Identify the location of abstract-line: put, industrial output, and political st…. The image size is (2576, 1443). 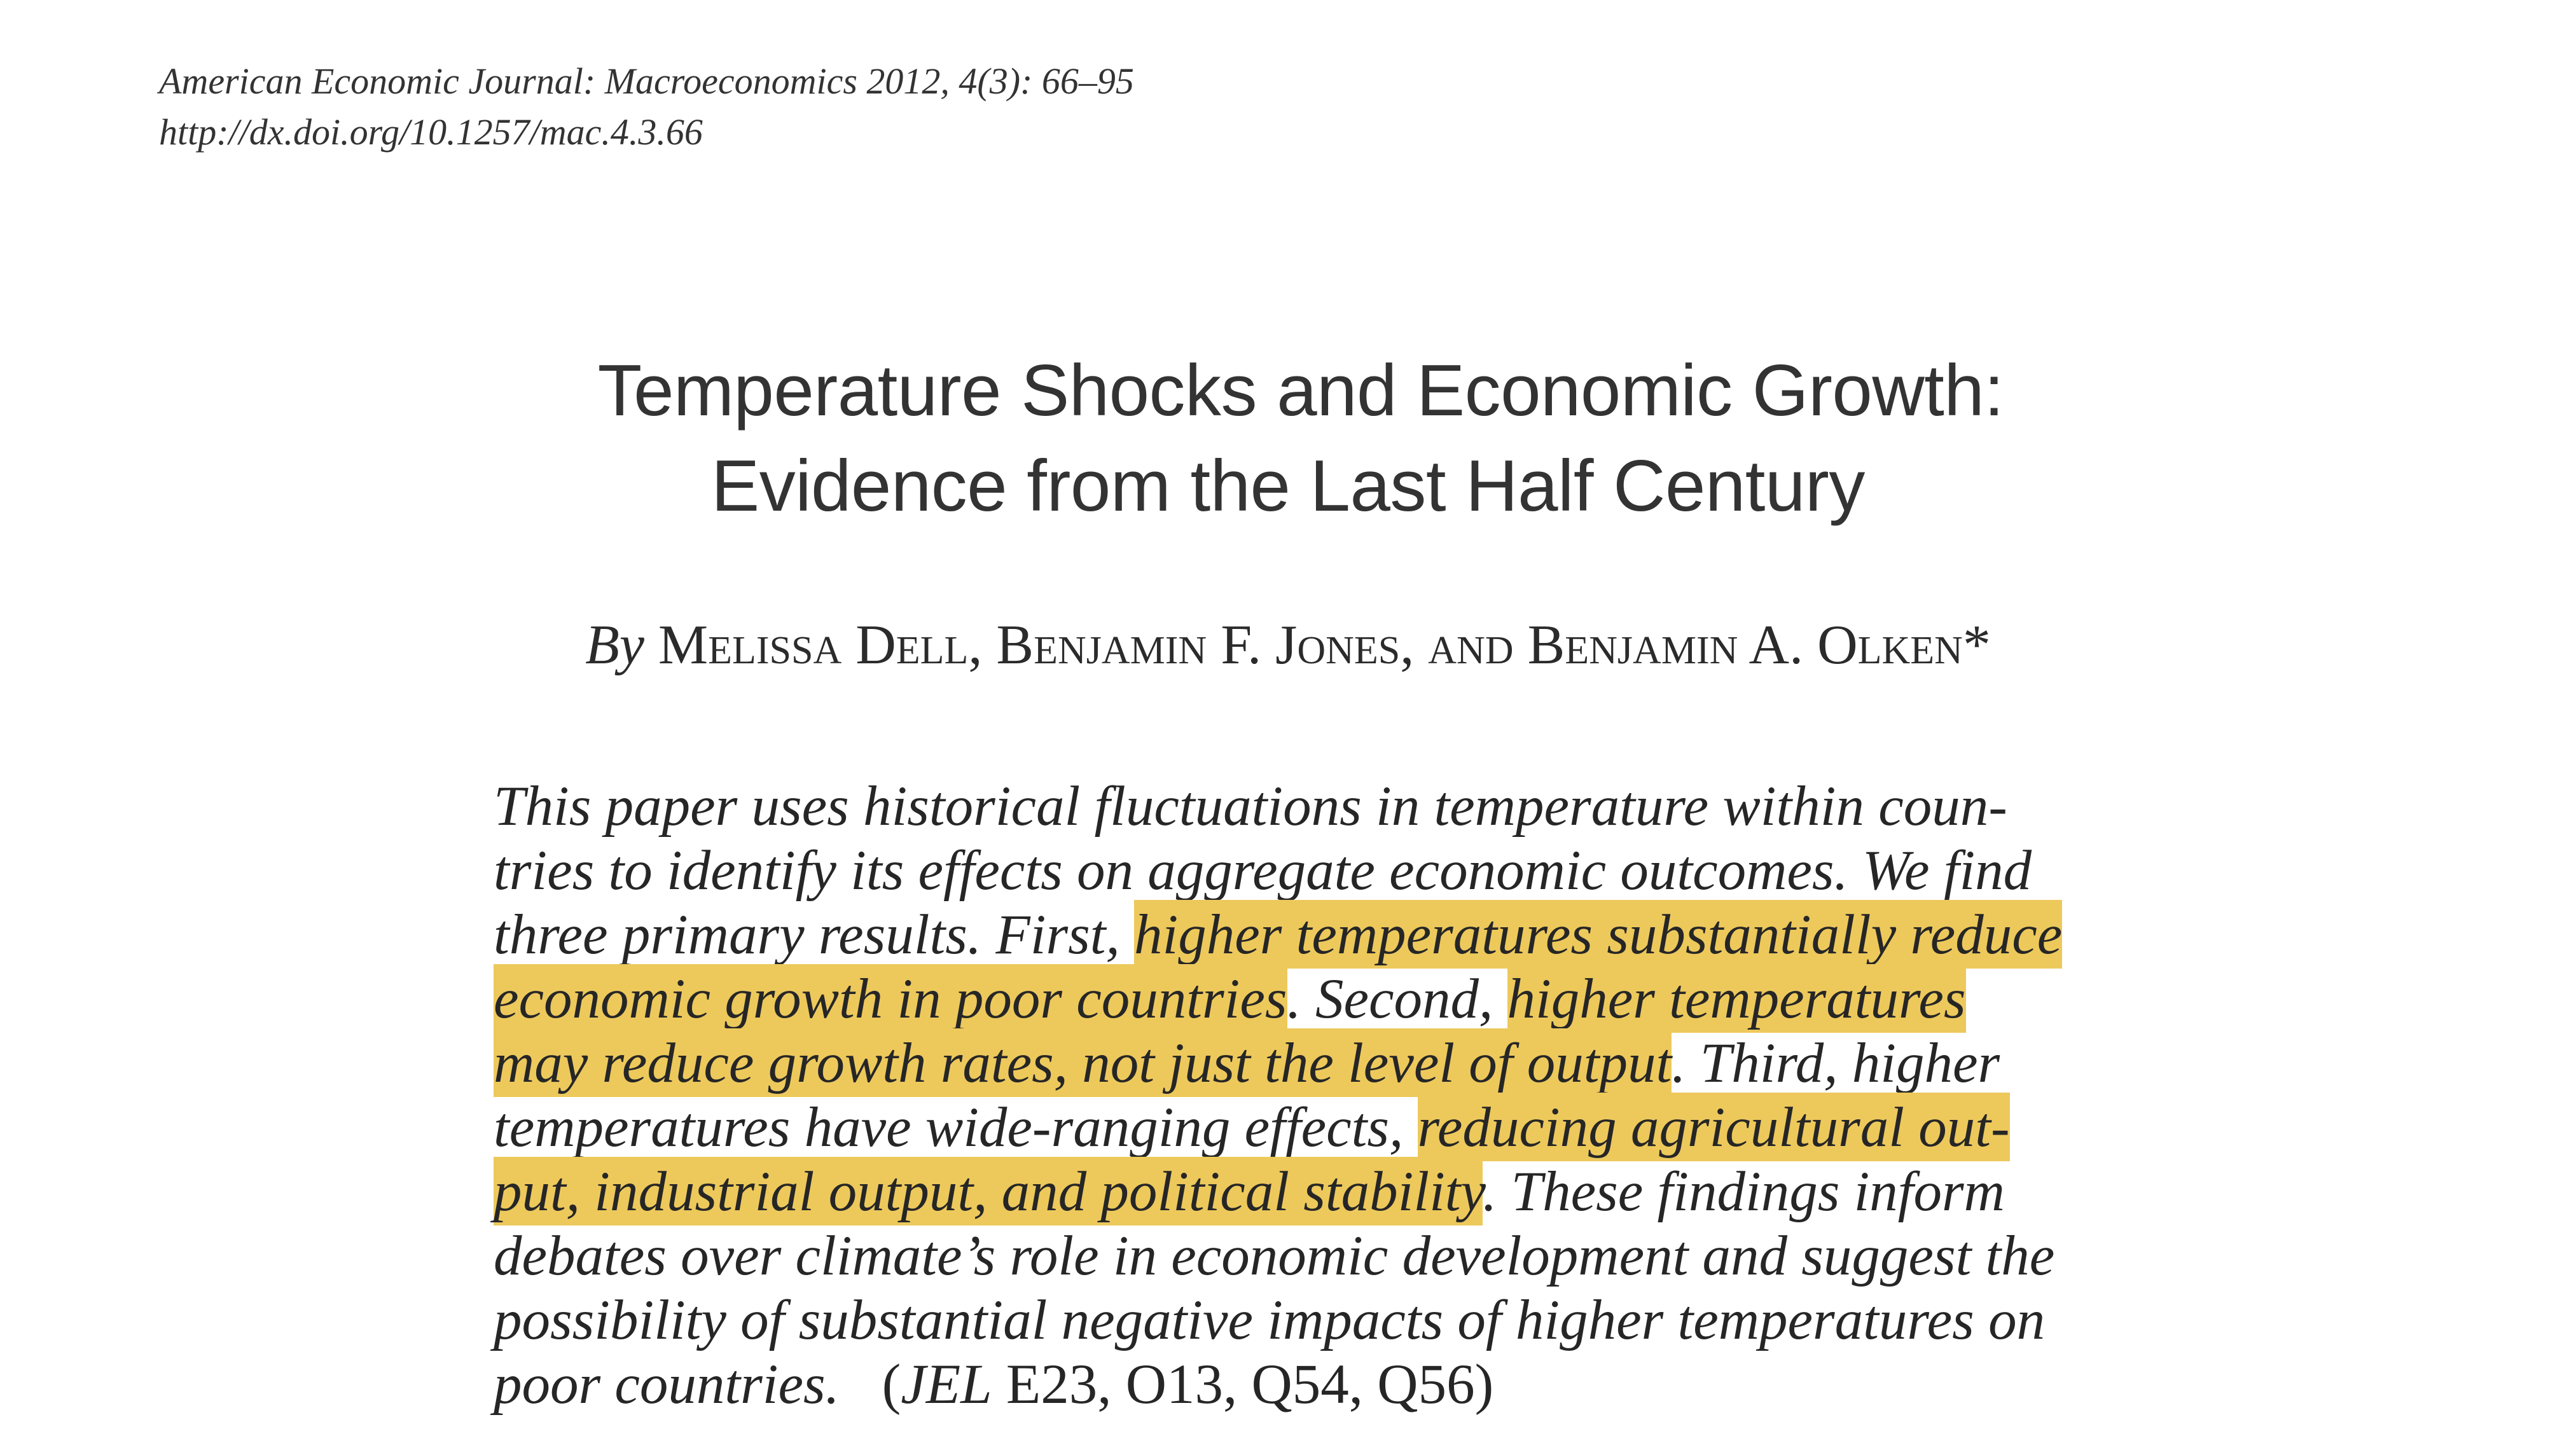
(1295, 1192).